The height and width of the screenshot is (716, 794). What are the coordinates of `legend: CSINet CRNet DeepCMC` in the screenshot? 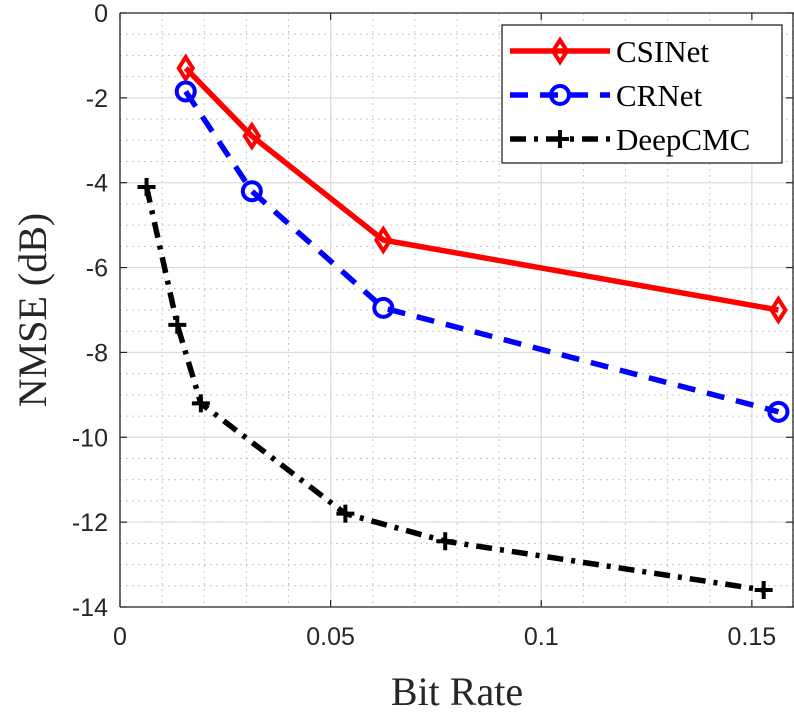 It's located at (642, 94).